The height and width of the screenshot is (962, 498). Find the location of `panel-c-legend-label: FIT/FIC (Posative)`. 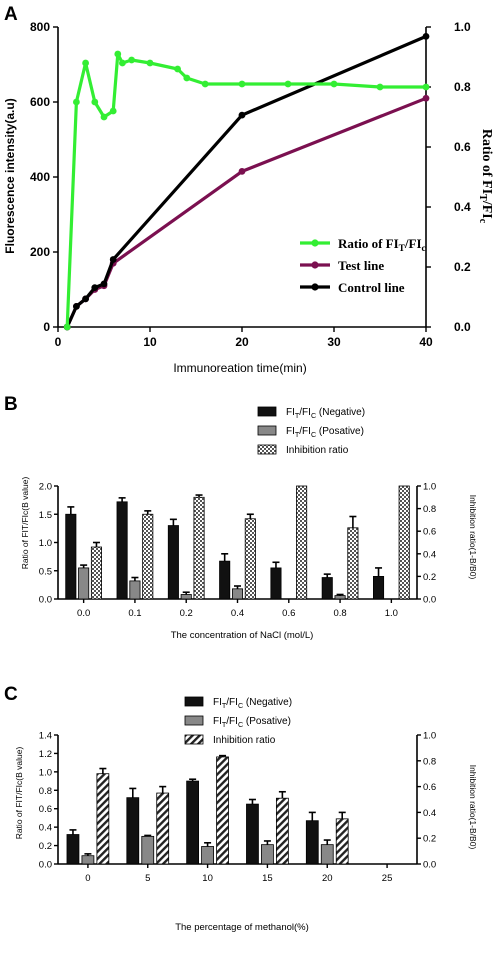

panel-c-legend-label: FIT/FIC (Posative) is located at coordinates (252, 722).